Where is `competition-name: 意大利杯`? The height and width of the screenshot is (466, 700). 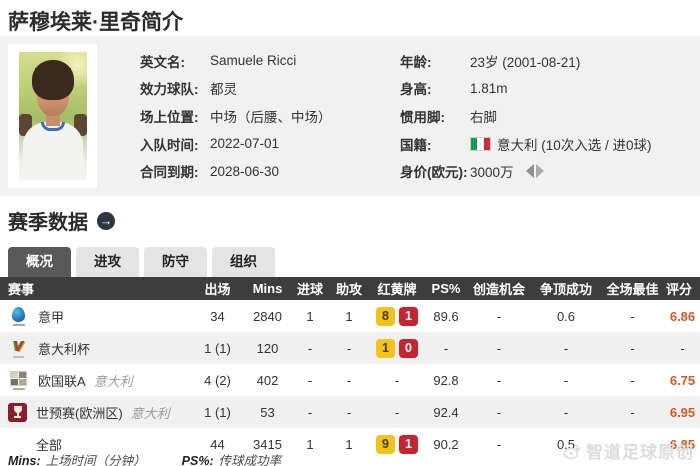
competition-name: 意大利杯 is located at coordinates (64, 349).